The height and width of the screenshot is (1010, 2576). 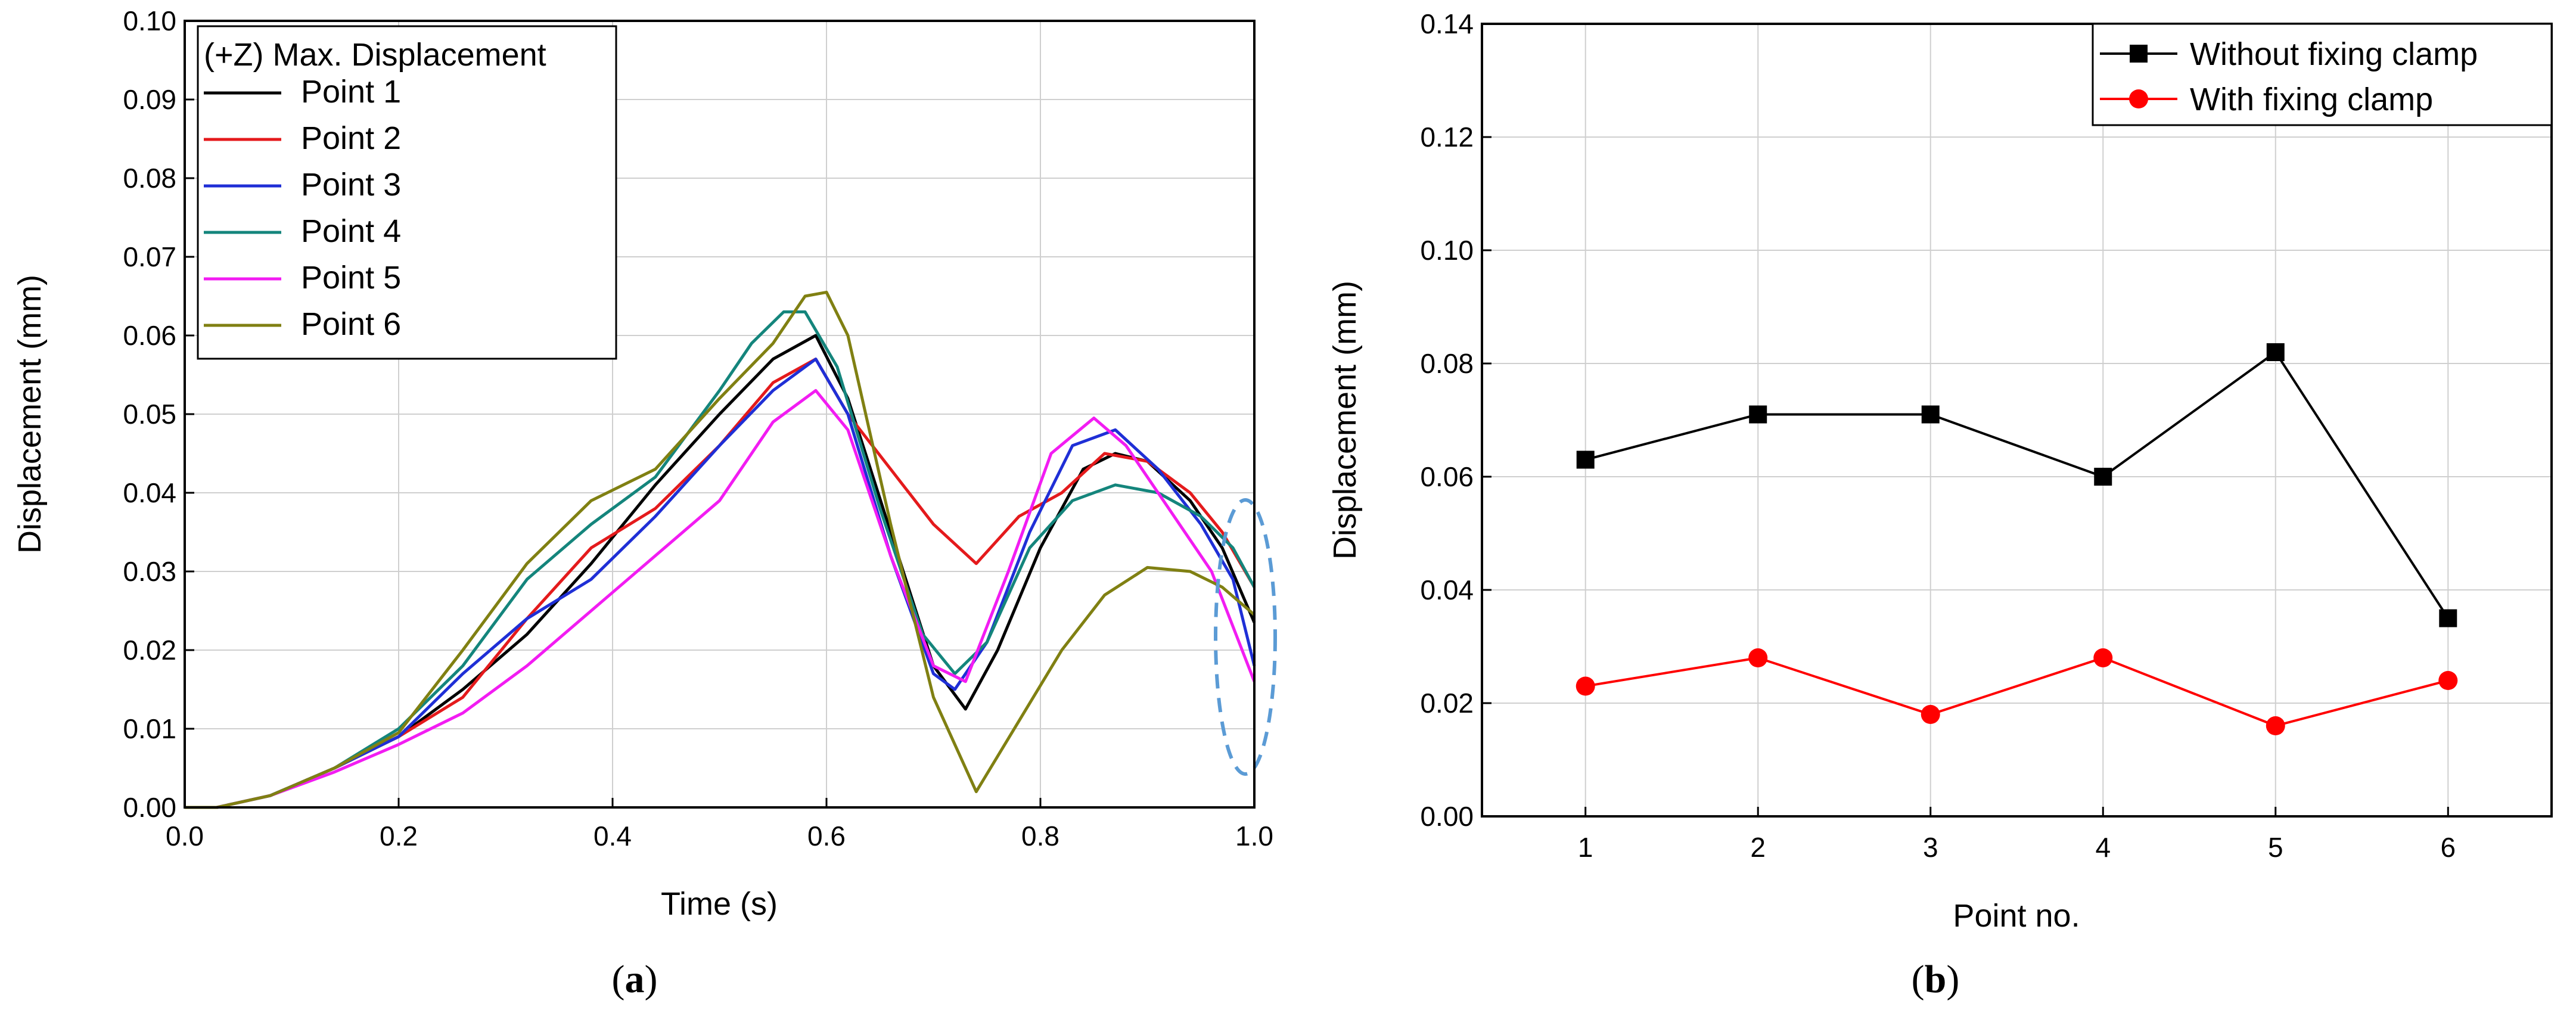 What do you see at coordinates (1254, 836) in the screenshot?
I see `panel-a-xtick-label: 1.0` at bounding box center [1254, 836].